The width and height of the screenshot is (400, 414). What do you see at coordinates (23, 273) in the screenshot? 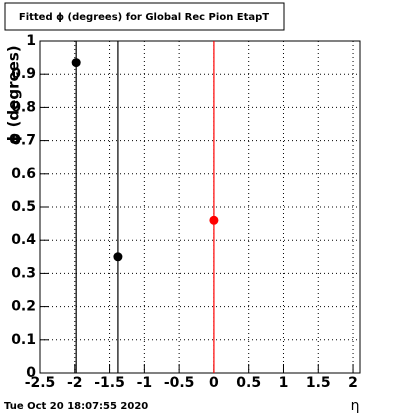
I see `y-tick-label: 0.3` at bounding box center [23, 273].